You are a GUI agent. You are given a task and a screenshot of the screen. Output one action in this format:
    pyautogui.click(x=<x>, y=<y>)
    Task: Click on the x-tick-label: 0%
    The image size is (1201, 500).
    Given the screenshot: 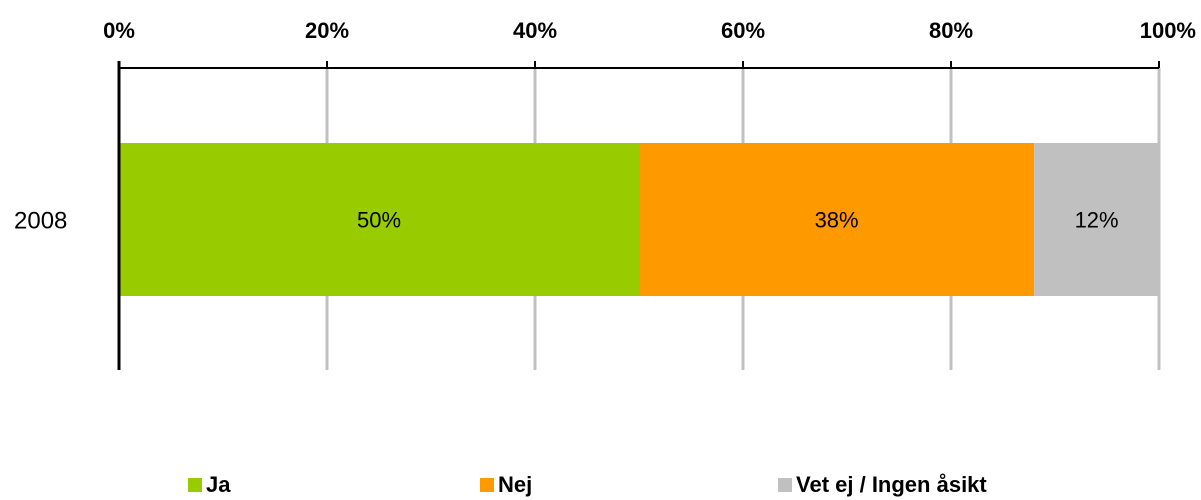 What is the action you would take?
    pyautogui.click(x=119, y=30)
    